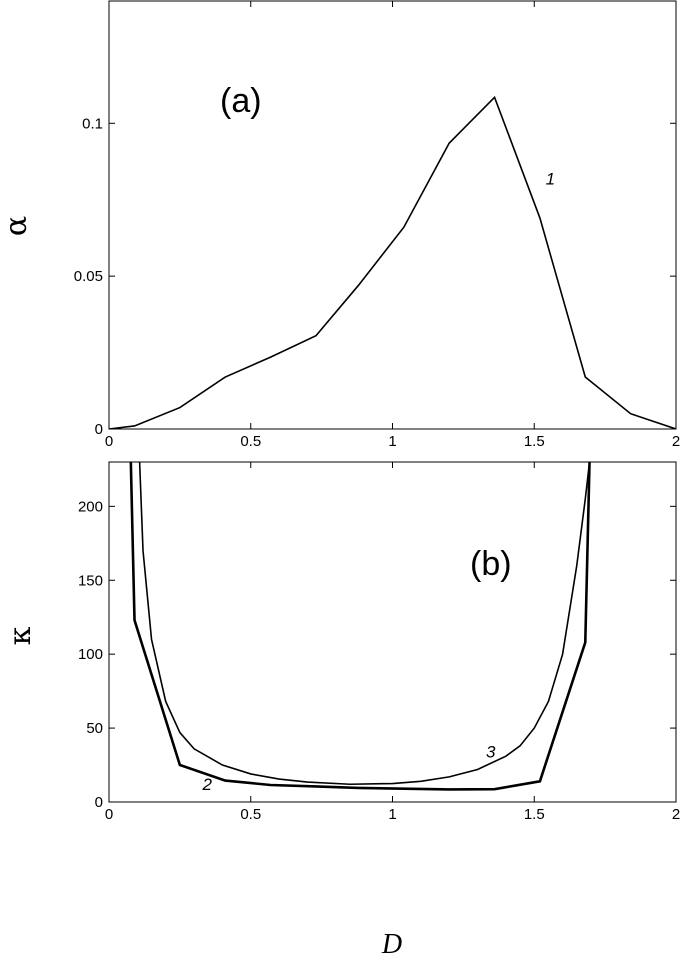 This screenshot has width=687, height=962. Describe the element at coordinates (99, 429) in the screenshot. I see `y-tick-label-a: 0` at that location.